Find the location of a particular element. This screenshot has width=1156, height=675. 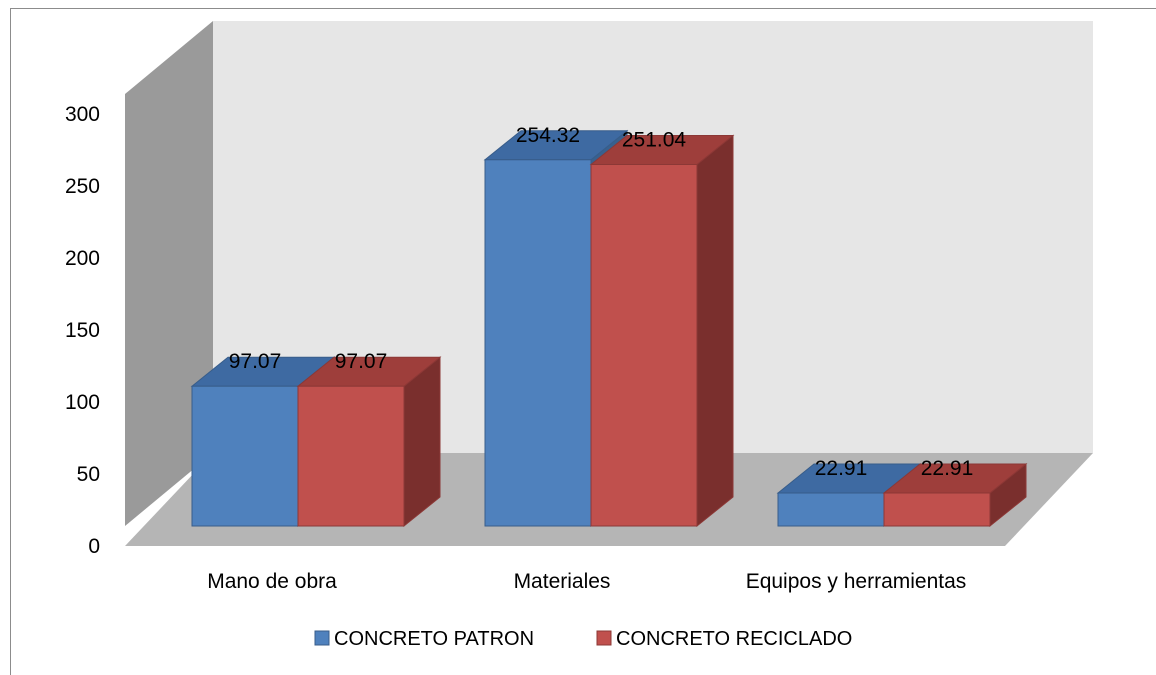

y-tick-label: 0 is located at coordinates (94, 546).